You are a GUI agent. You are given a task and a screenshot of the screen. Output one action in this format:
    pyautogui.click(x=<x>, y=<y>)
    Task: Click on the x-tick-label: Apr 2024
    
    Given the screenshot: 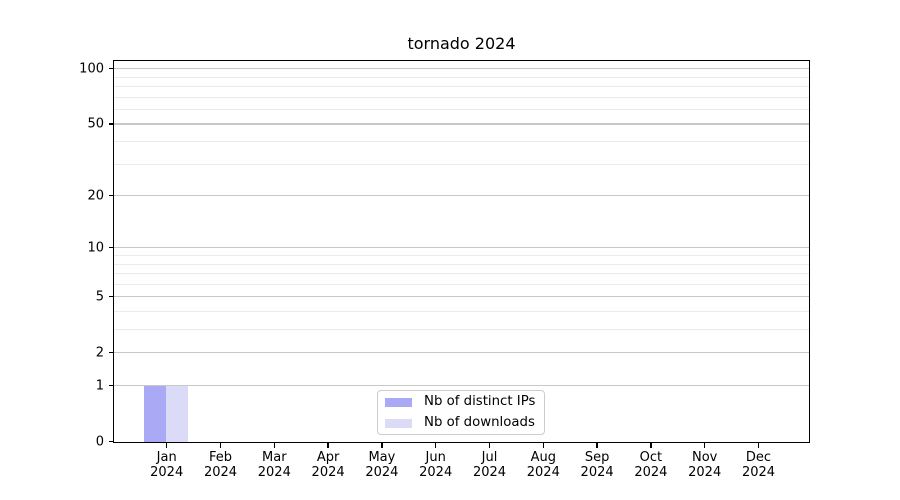 What is the action you would take?
    pyautogui.click(x=328, y=465)
    